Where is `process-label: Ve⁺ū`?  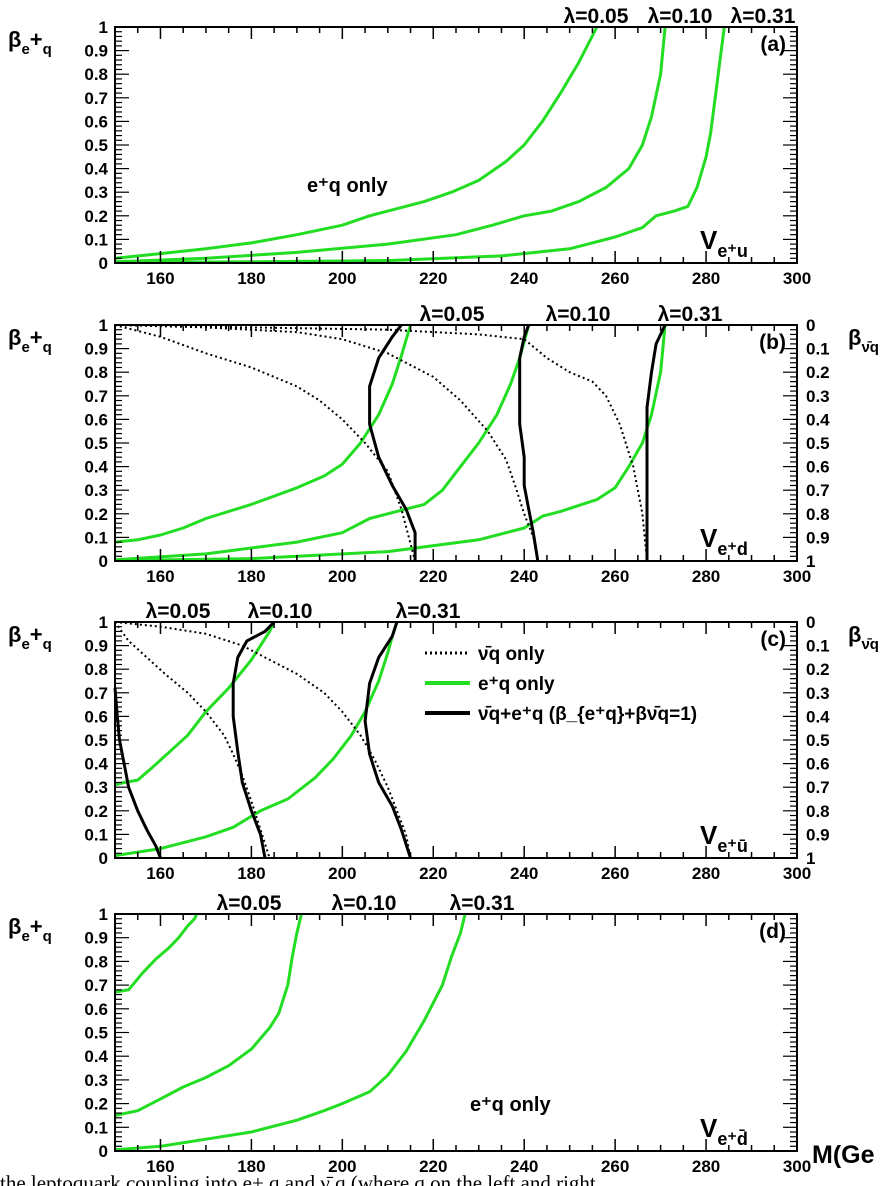 process-label: Ve⁺ū is located at coordinates (724, 838).